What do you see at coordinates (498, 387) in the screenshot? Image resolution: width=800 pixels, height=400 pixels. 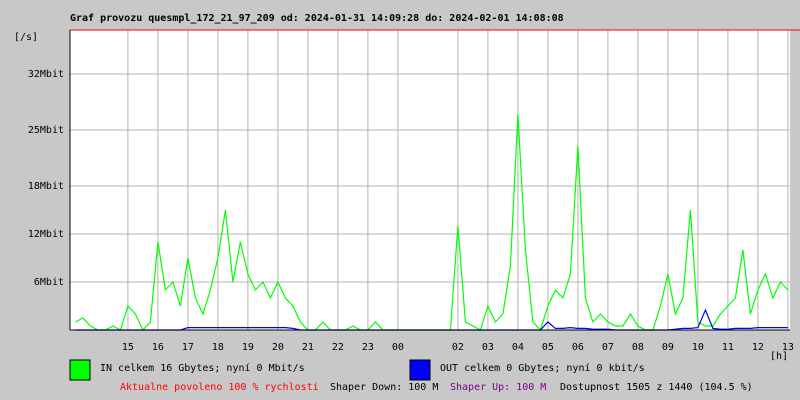 I see `annotation: Shaper Up: 100 M` at bounding box center [498, 387].